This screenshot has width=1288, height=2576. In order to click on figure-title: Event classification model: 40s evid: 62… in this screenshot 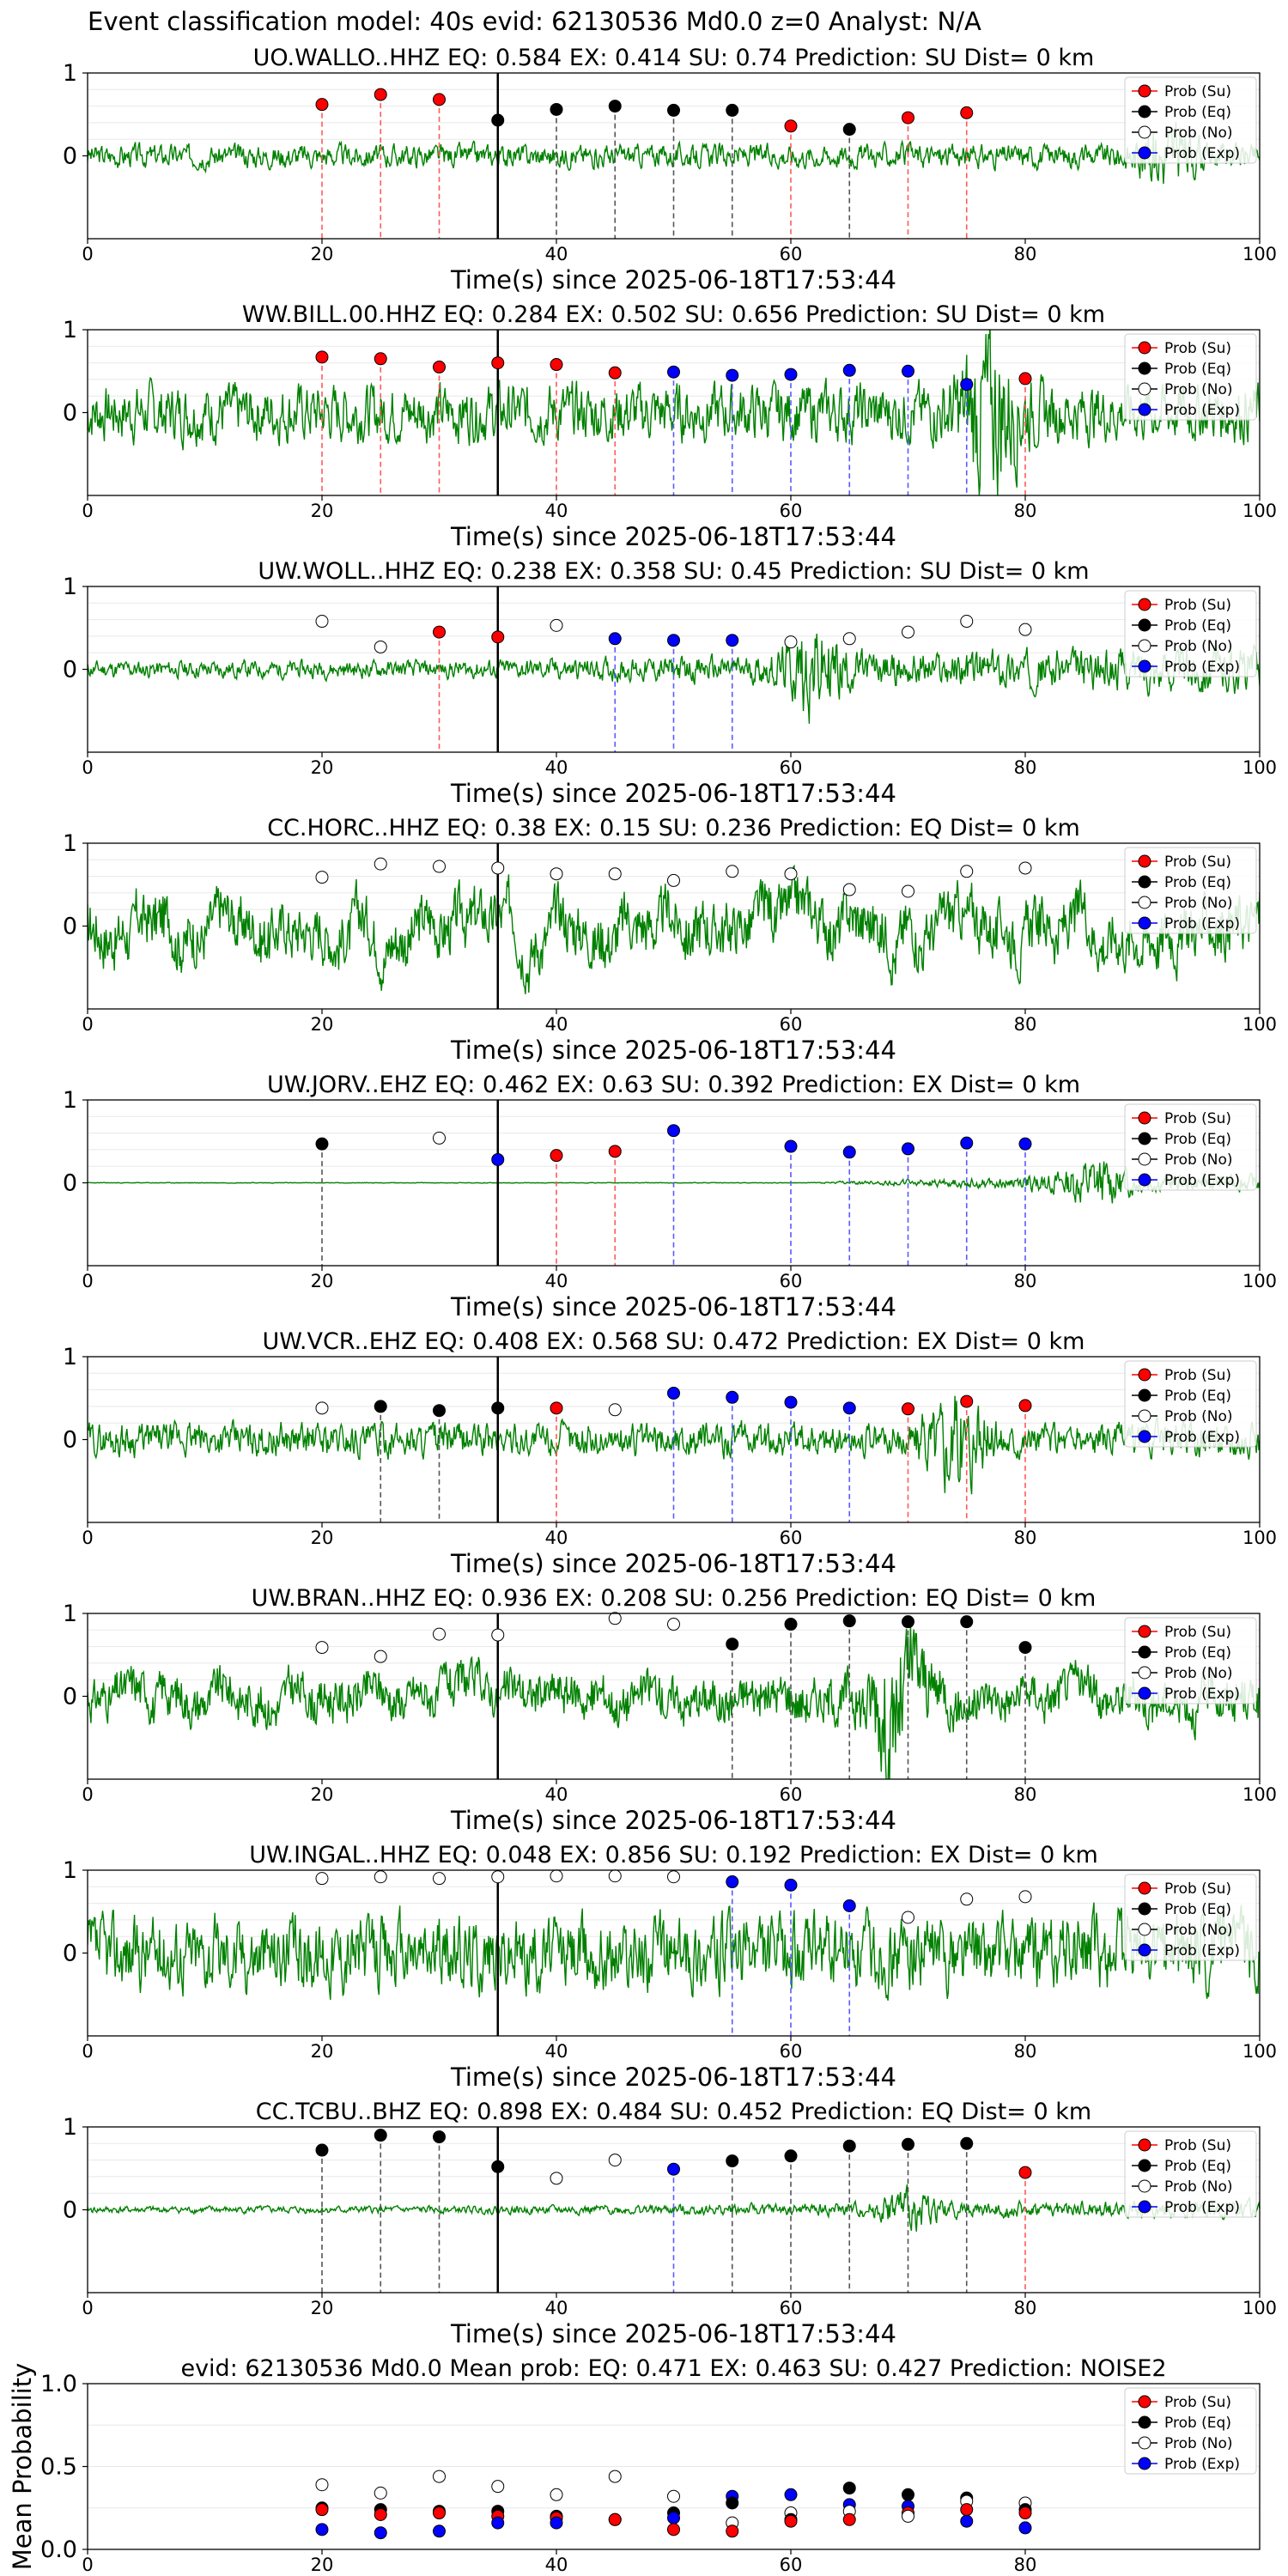, I will do `click(534, 21)`.